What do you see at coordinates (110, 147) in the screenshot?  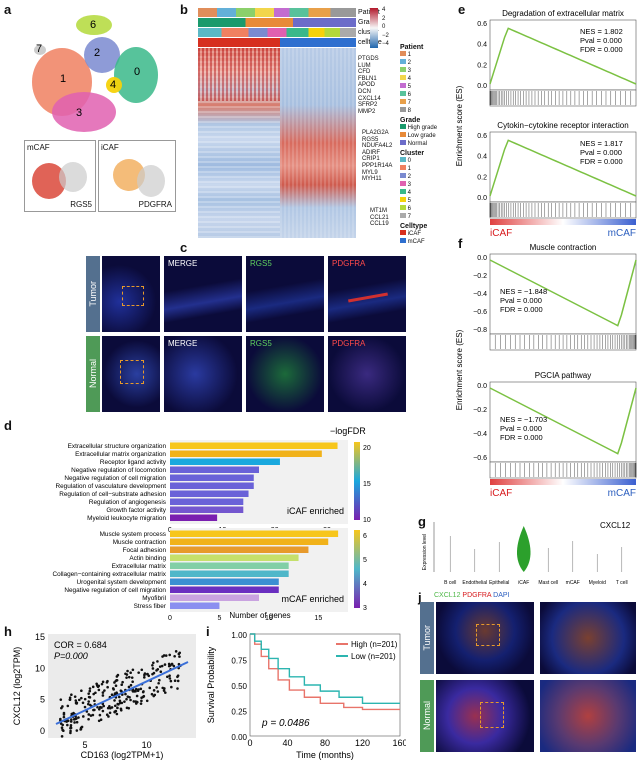 I see `icaf-label: iCAF` at bounding box center [110, 147].